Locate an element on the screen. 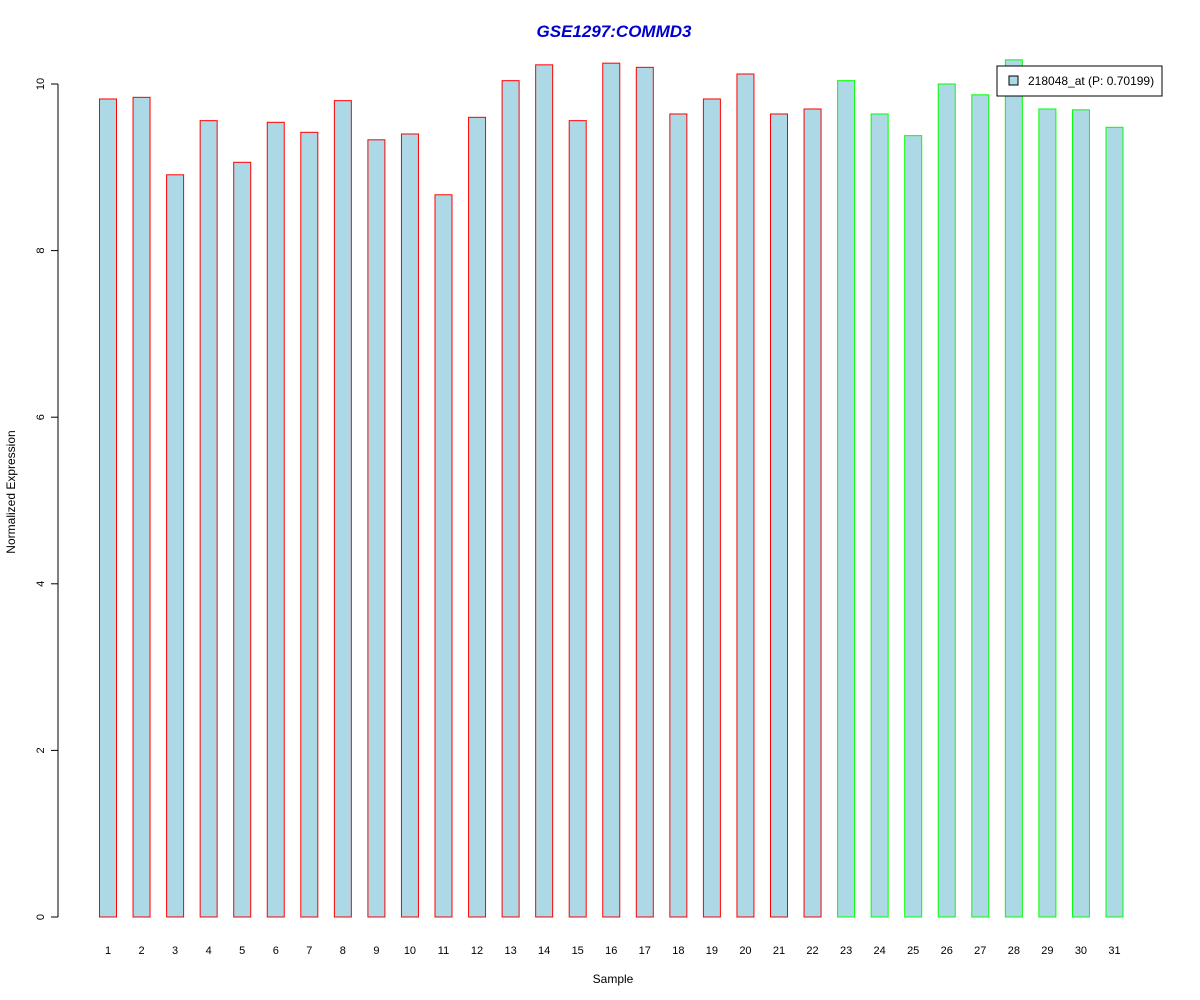  x-tick-label: 17 is located at coordinates (645, 951).